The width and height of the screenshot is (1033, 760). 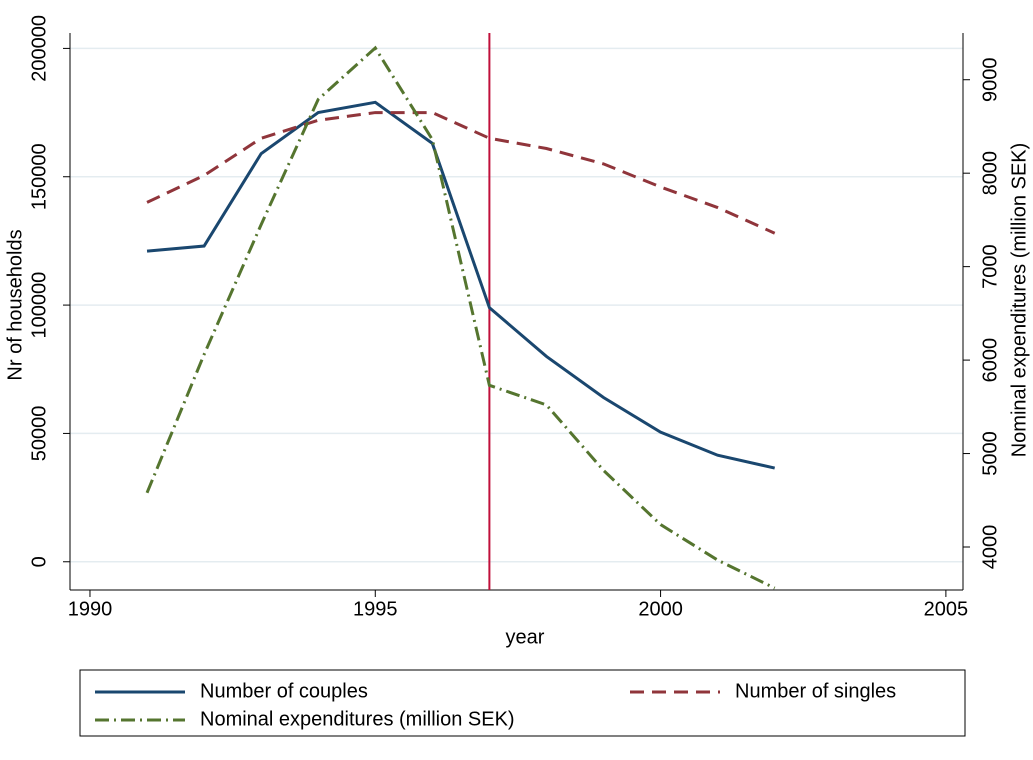 What do you see at coordinates (1019, 300) in the screenshot?
I see `y2-axis-title: Nominal expenditures (million SEK)` at bounding box center [1019, 300].